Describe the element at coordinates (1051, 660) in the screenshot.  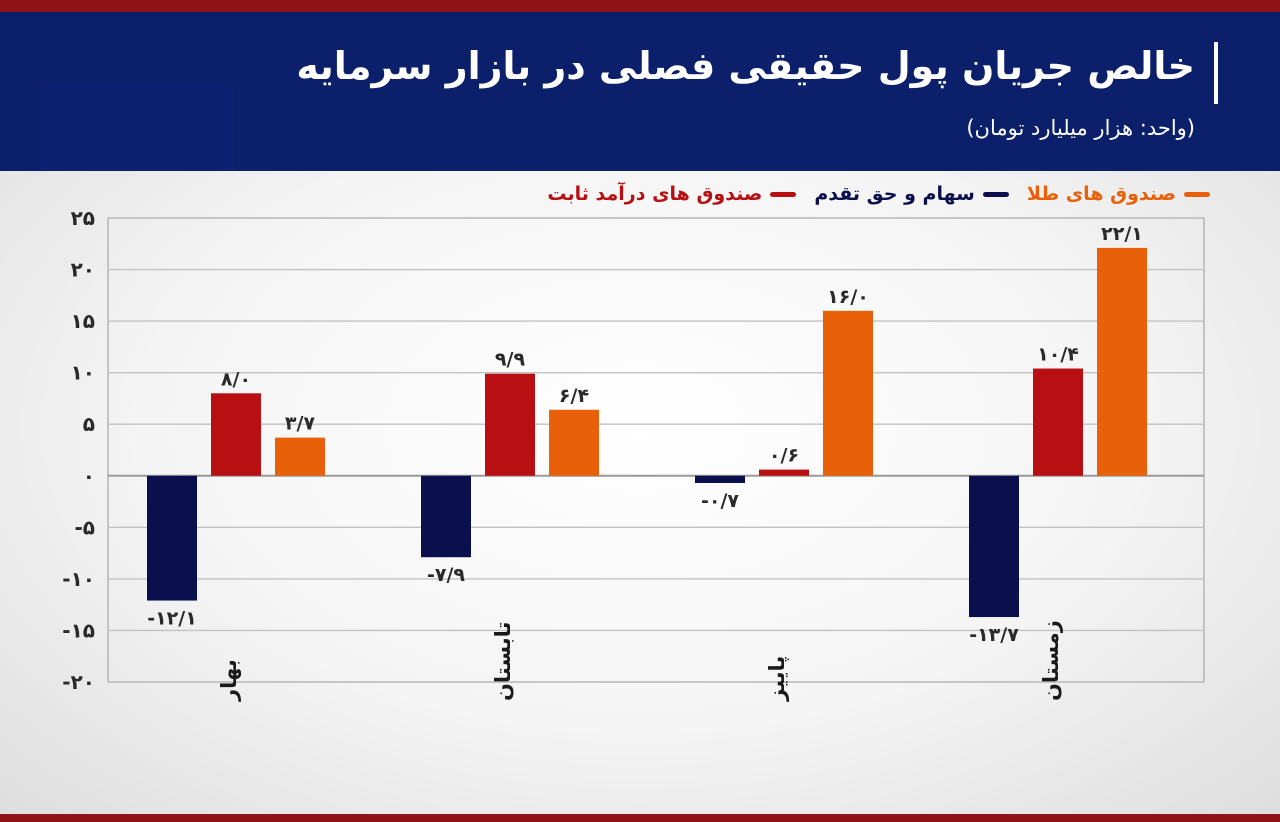
I see `x-category-label: زمستان` at that location.